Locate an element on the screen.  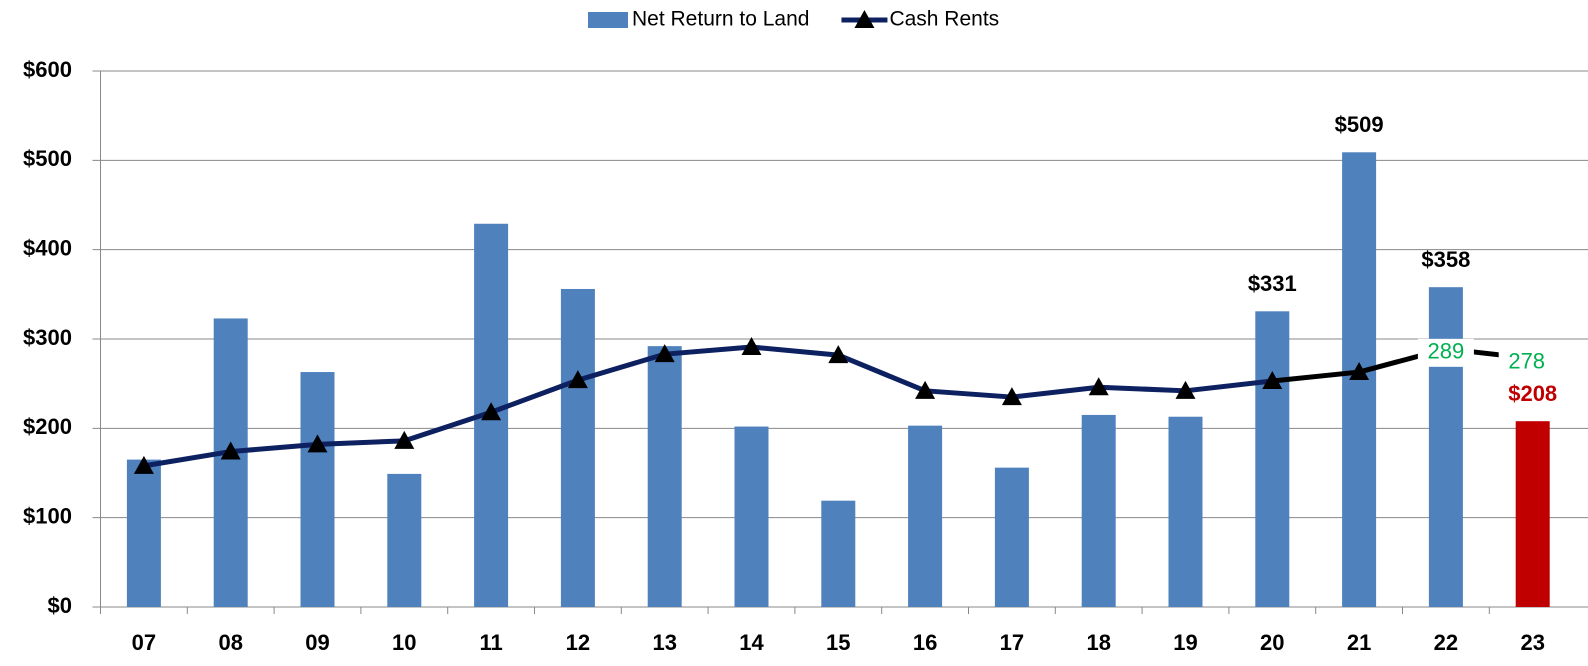
x-tick-label: 19 is located at coordinates (1185, 642).